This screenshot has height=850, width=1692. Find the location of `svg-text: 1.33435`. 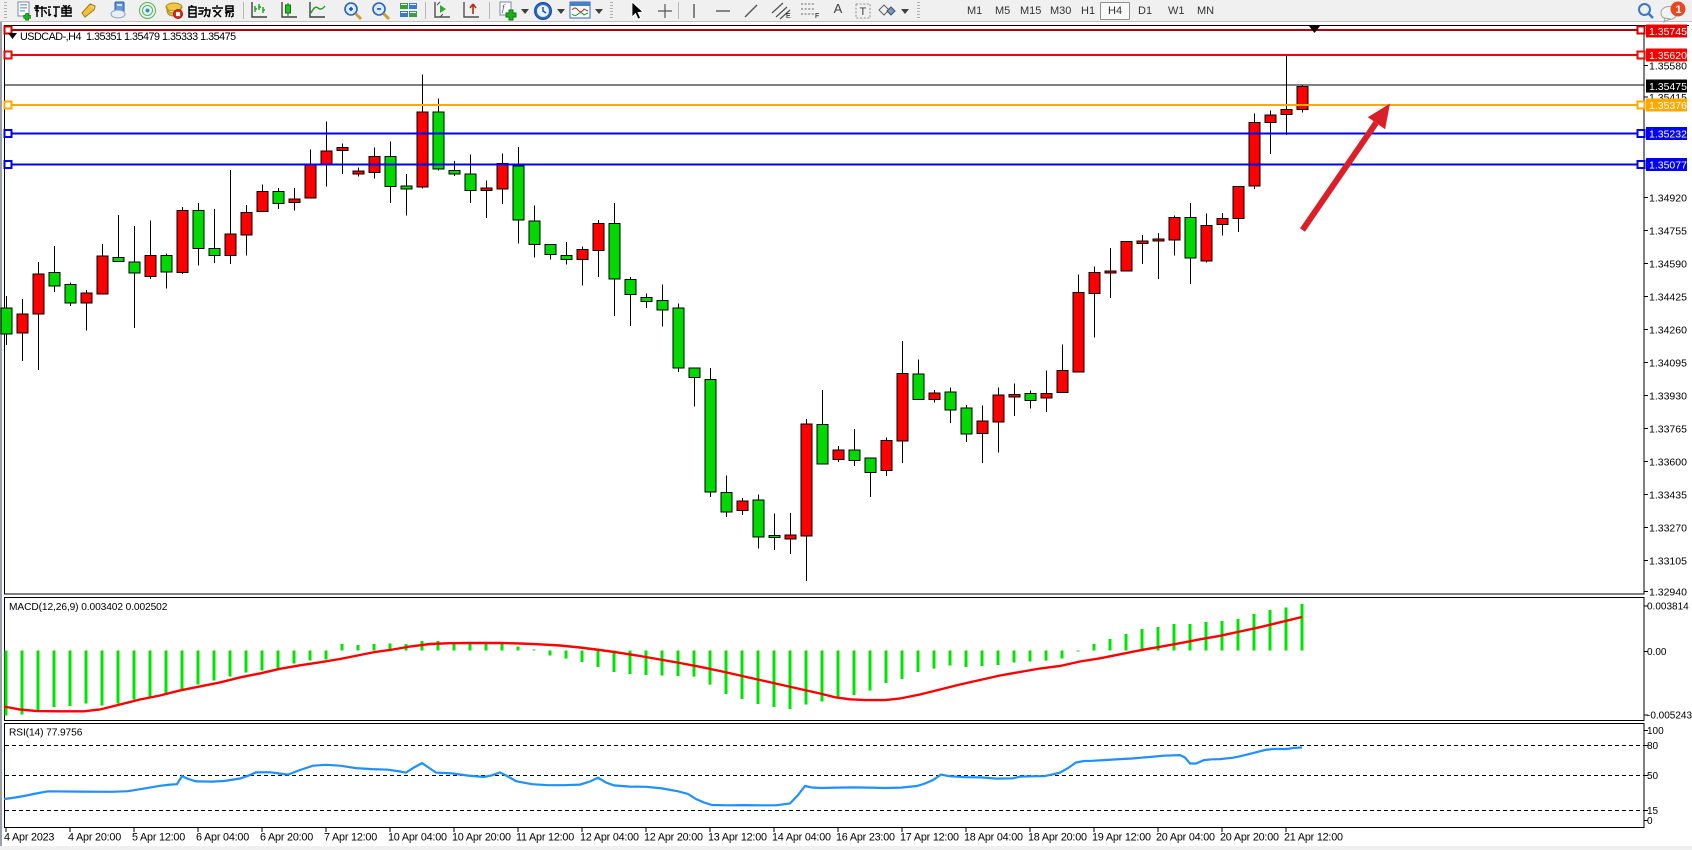

svg-text: 1.33435 is located at coordinates (1668, 495).